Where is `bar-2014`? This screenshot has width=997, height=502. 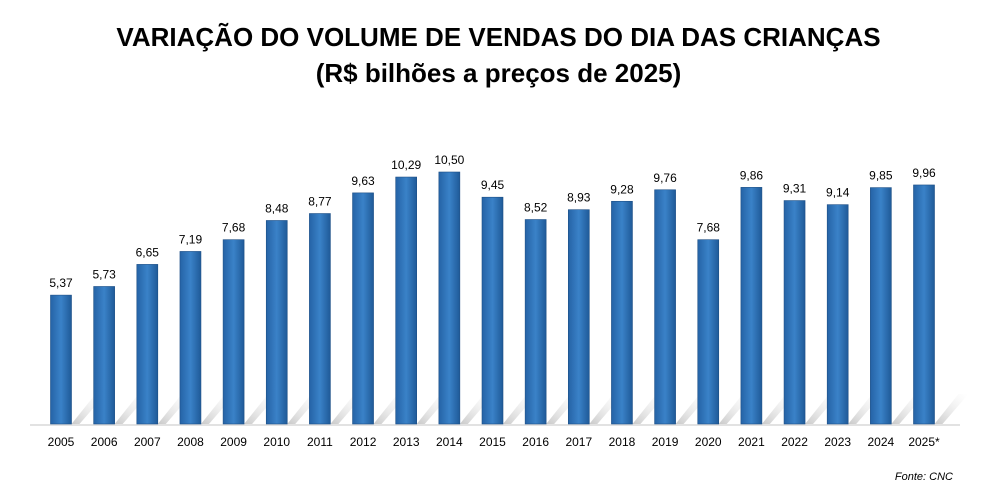 bar-2014 is located at coordinates (449, 298).